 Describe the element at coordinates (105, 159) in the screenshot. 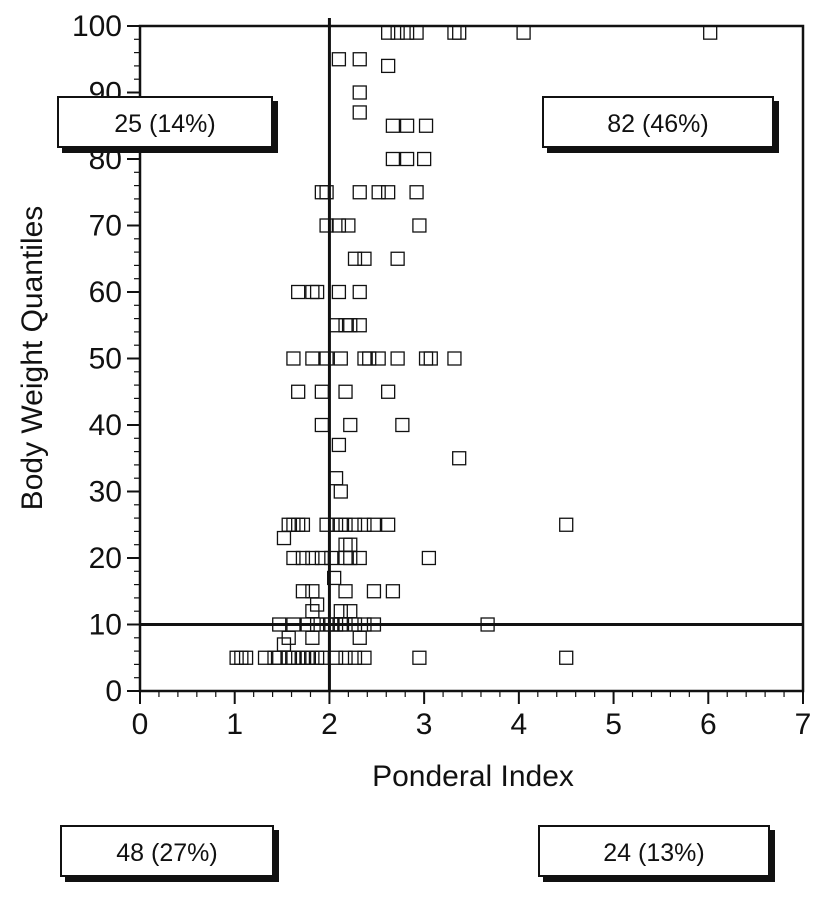

I see `y-tick-label: 80` at that location.